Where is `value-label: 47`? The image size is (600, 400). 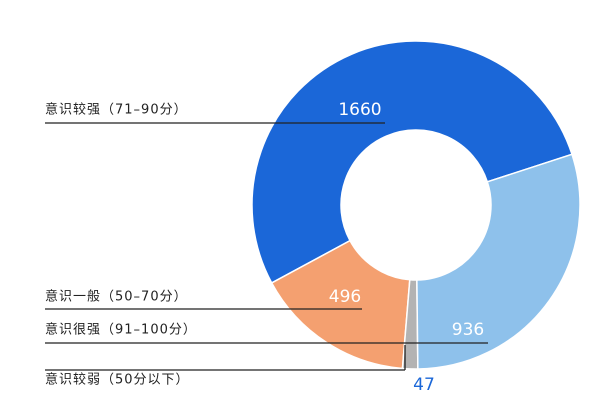
value-label: 47 is located at coordinates (424, 385).